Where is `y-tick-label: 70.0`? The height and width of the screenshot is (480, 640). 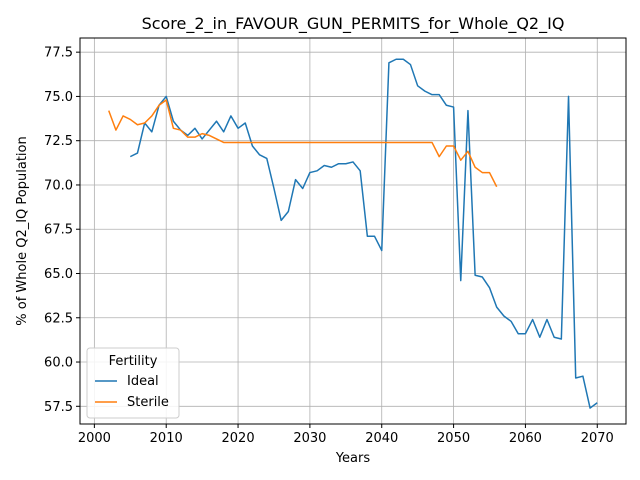
y-tick-label: 70.0 is located at coordinates (58, 185).